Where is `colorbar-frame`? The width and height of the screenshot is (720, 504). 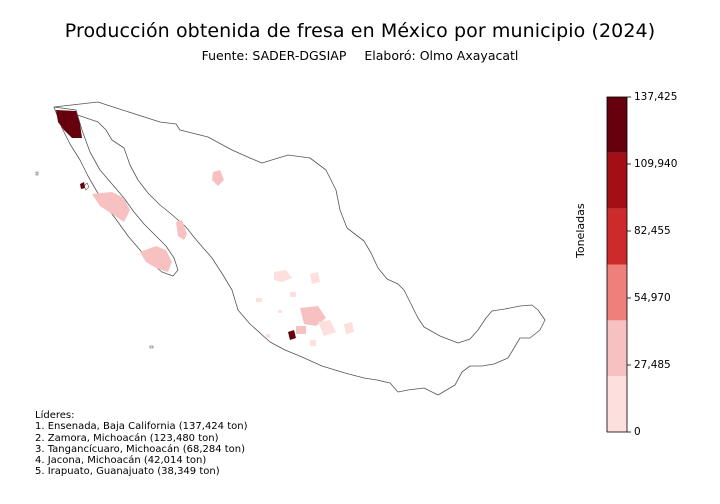 colorbar-frame is located at coordinates (617, 264).